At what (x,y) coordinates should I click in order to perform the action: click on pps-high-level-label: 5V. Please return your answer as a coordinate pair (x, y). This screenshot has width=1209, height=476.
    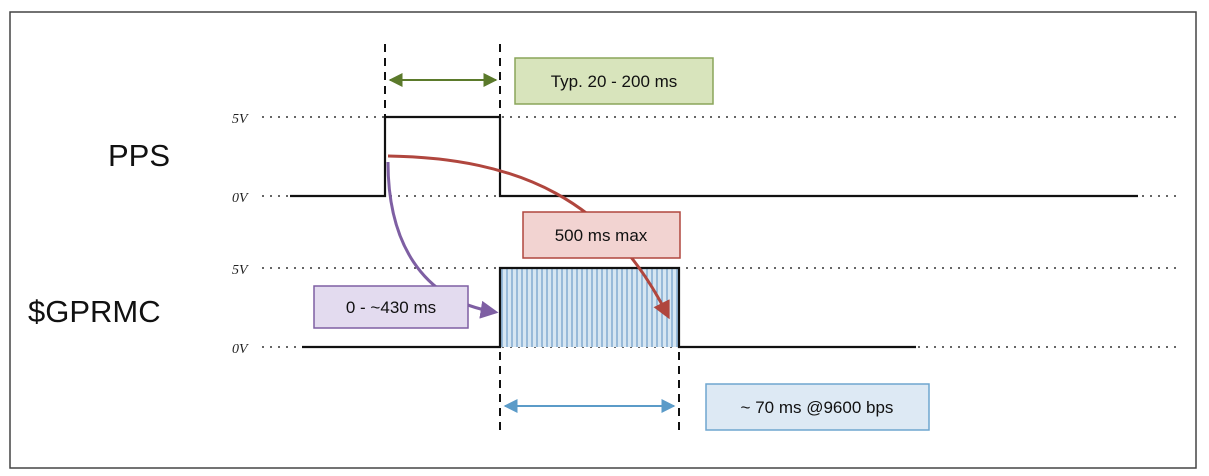
    Looking at the image, I should click on (240, 119).